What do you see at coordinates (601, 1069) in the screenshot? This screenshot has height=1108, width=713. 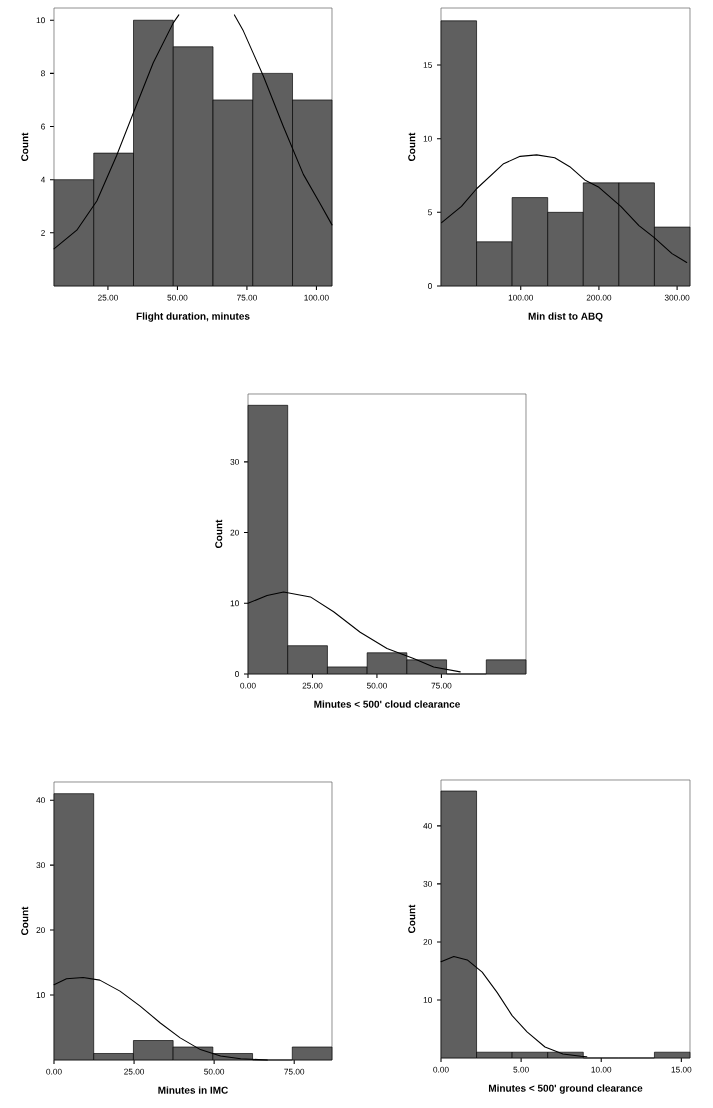 I see `x-tick-label: 10.00` at bounding box center [601, 1069].